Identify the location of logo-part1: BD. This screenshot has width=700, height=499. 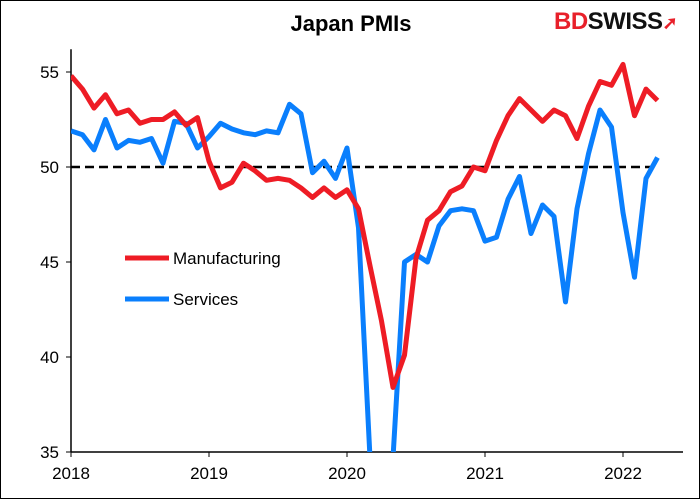
(571, 21).